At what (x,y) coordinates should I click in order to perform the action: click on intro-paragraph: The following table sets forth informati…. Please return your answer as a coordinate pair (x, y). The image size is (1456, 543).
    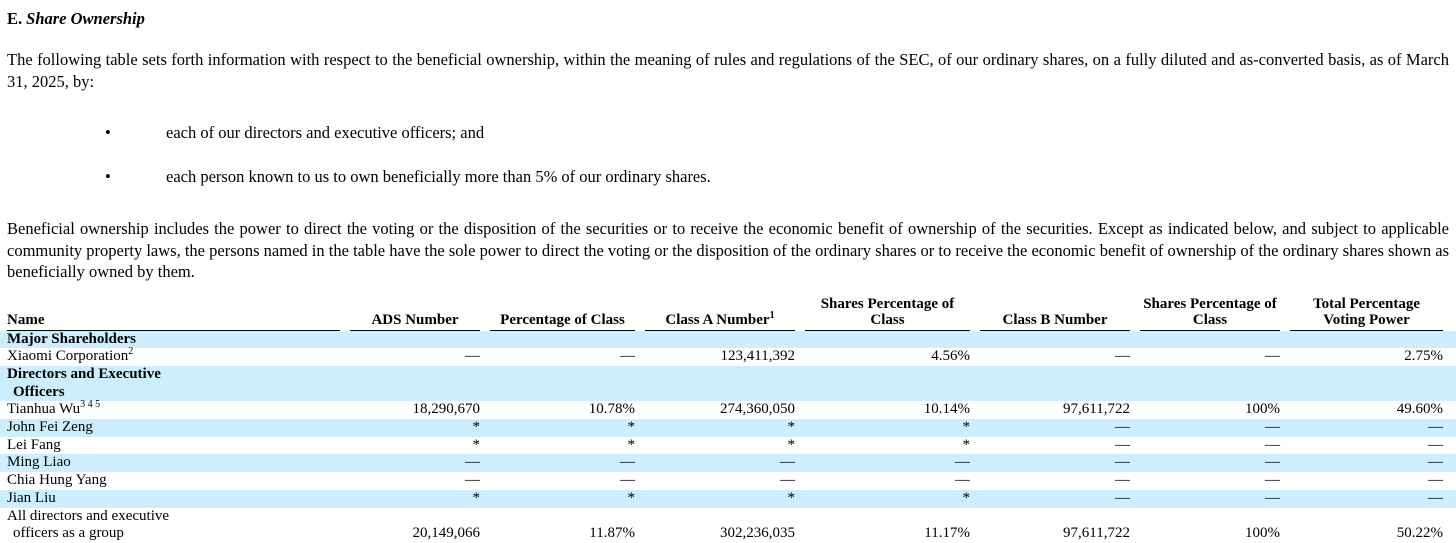
    Looking at the image, I should click on (728, 70).